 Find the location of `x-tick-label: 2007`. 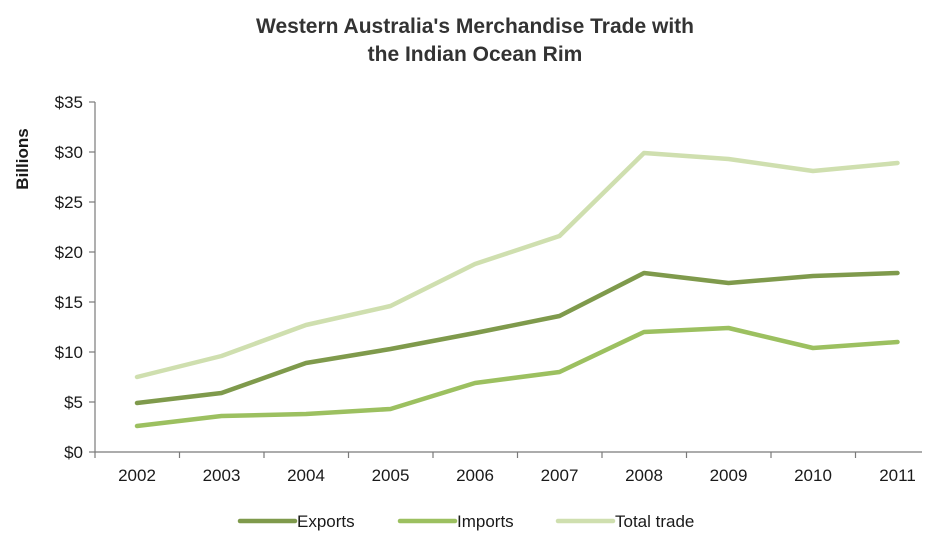

x-tick-label: 2007 is located at coordinates (560, 475).